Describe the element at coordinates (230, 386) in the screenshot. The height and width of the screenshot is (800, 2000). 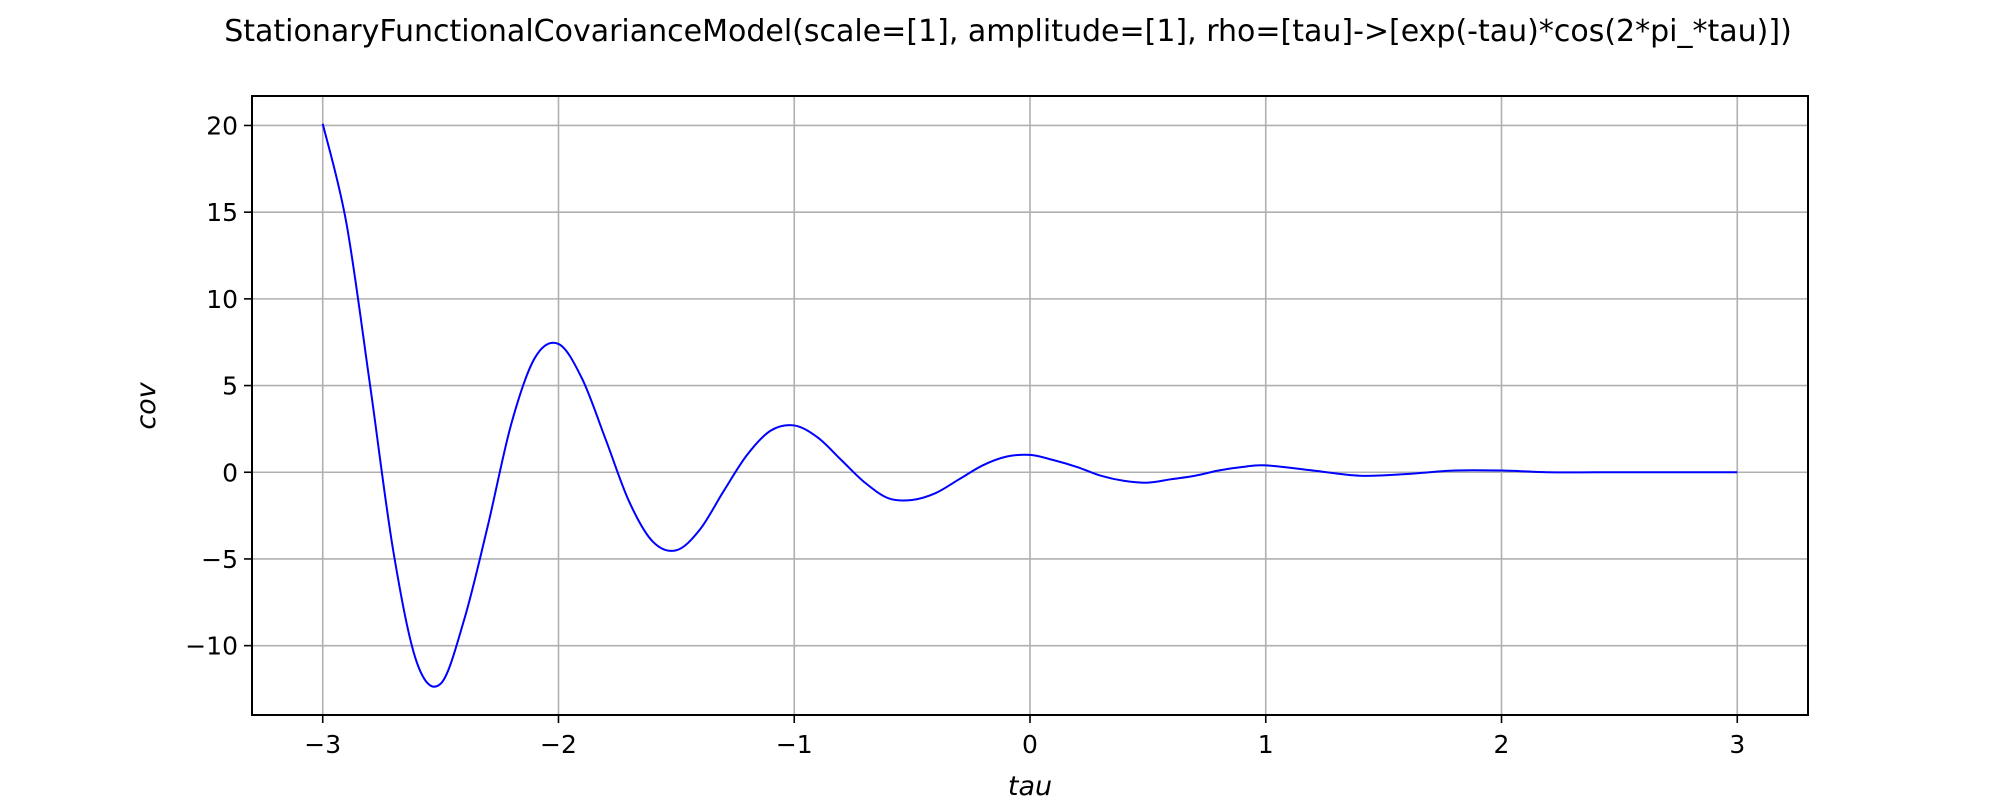
I see `y-tick-label: 5` at that location.